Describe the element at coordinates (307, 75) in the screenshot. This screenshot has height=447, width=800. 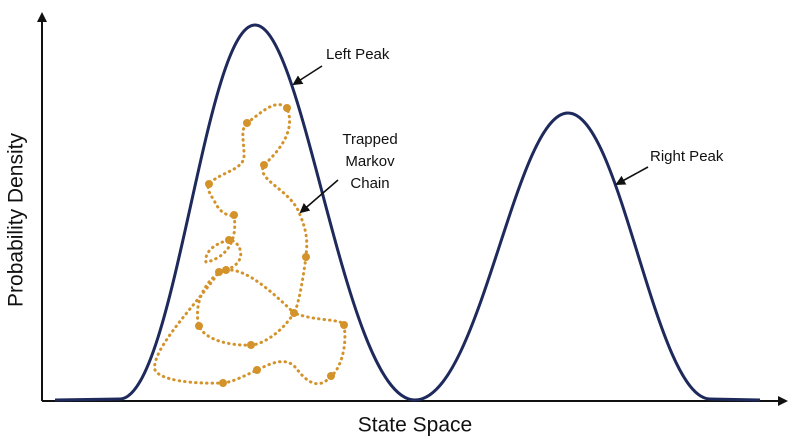
I see `left-peak-arrow` at that location.